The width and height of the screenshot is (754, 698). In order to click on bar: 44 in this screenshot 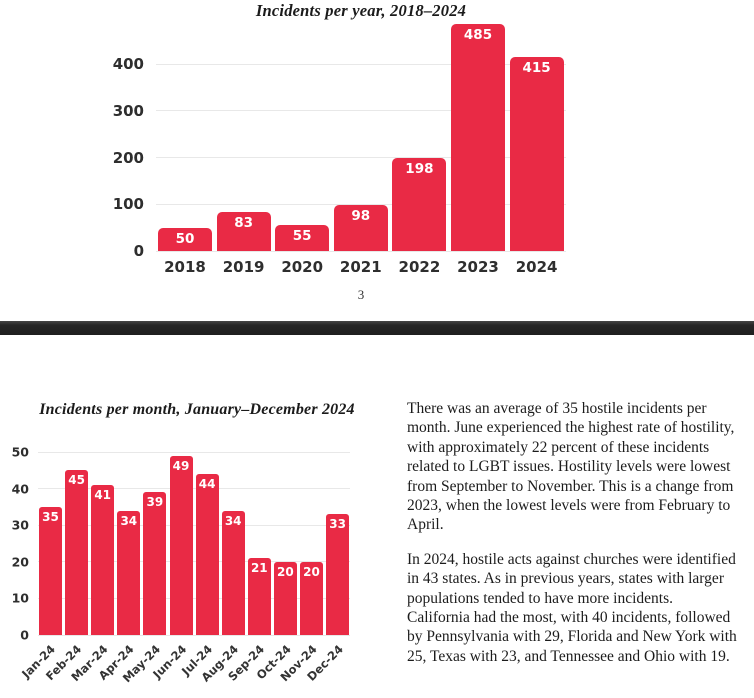, I will do `click(207, 554)`.